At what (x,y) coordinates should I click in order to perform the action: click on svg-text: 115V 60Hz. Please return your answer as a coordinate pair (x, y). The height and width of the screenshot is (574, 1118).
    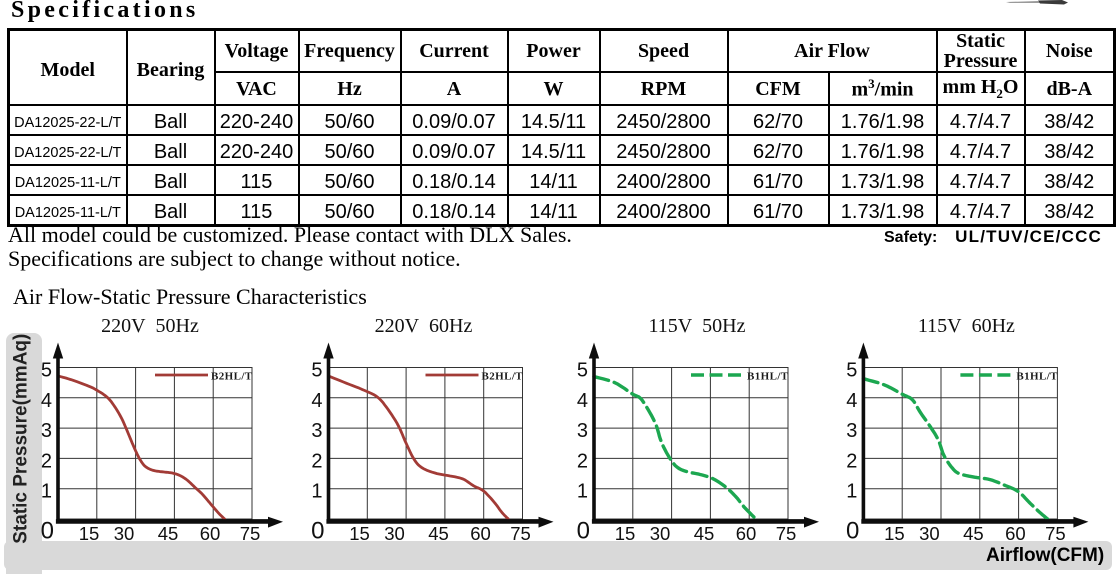
    Looking at the image, I should click on (966, 326).